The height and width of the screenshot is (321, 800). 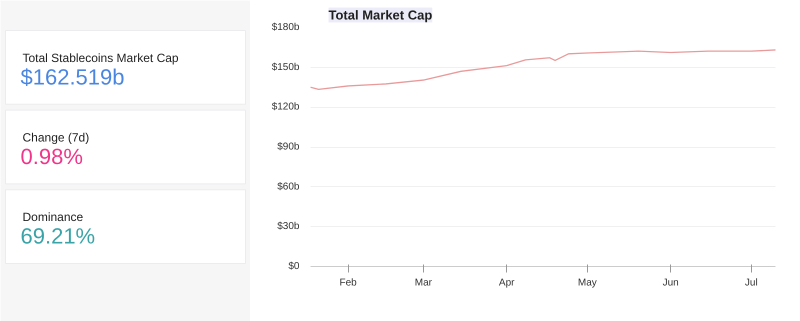 I want to click on x-tick-label: Mar, so click(x=423, y=283).